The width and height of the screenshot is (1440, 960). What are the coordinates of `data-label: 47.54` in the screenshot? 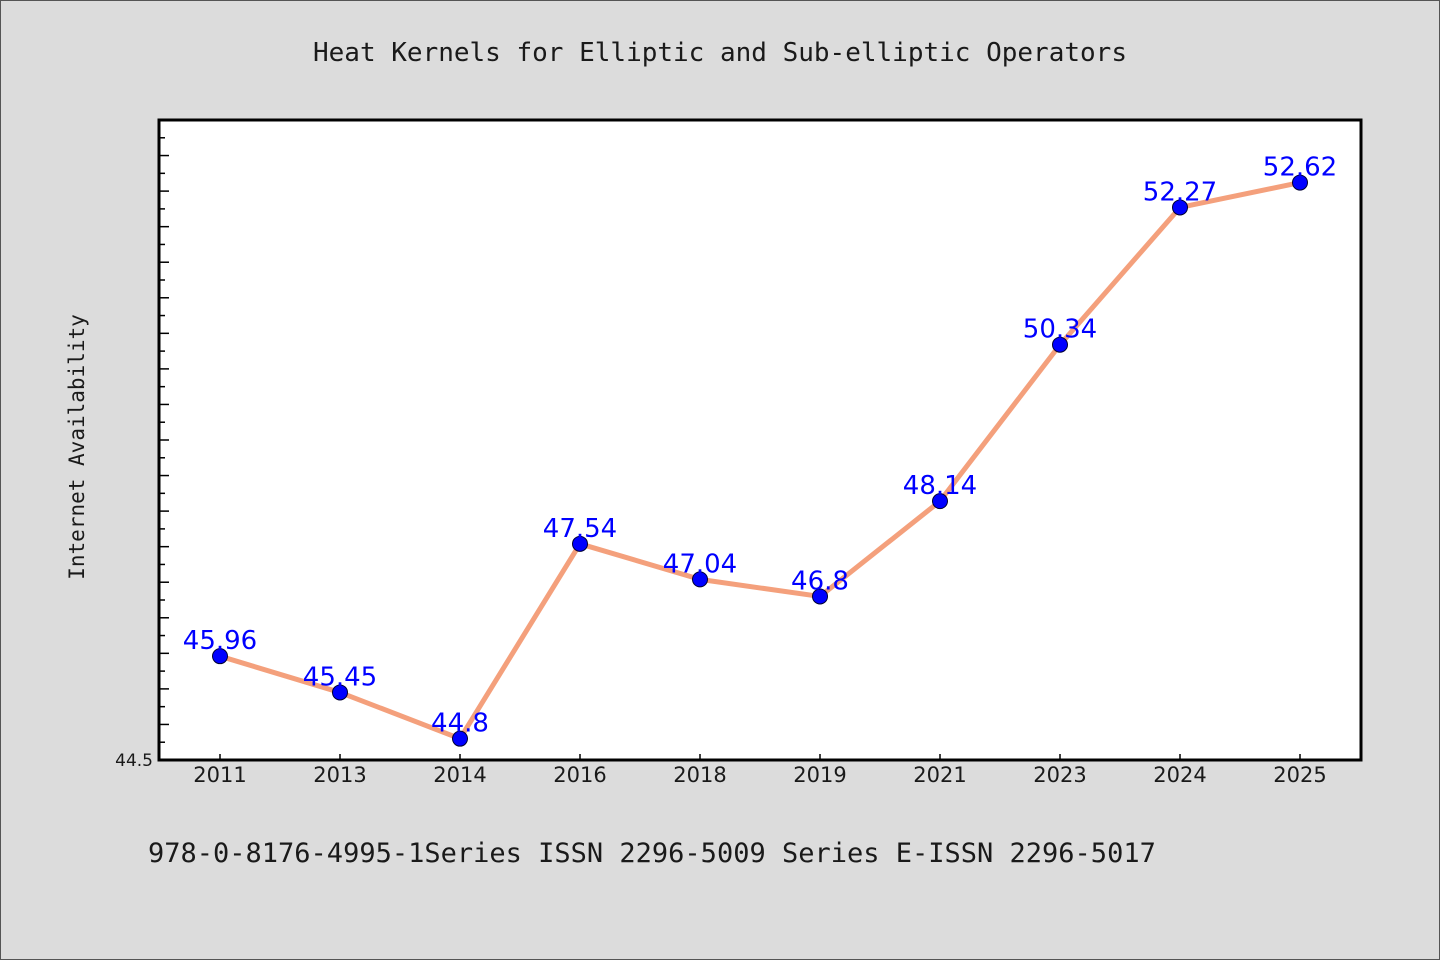 It's located at (580, 529).